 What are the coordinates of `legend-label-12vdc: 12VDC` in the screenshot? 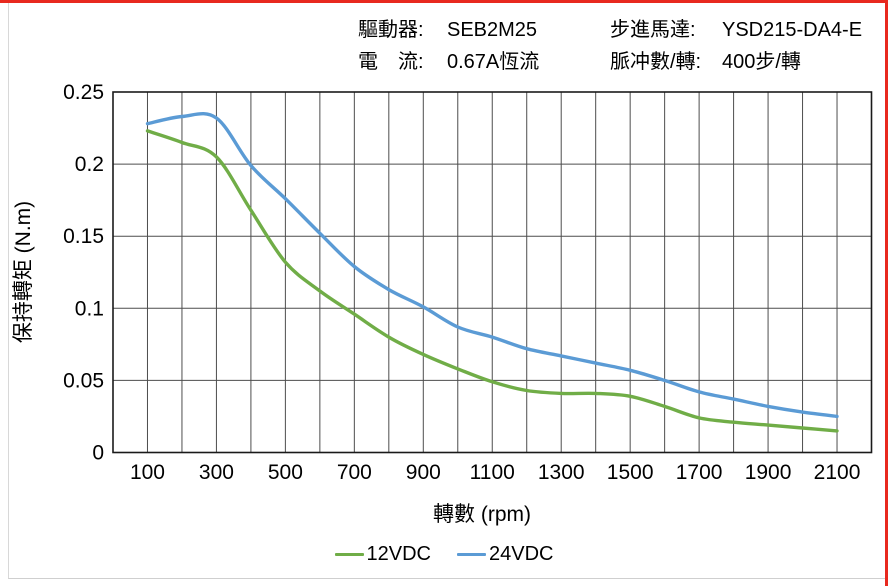 It's located at (398, 554).